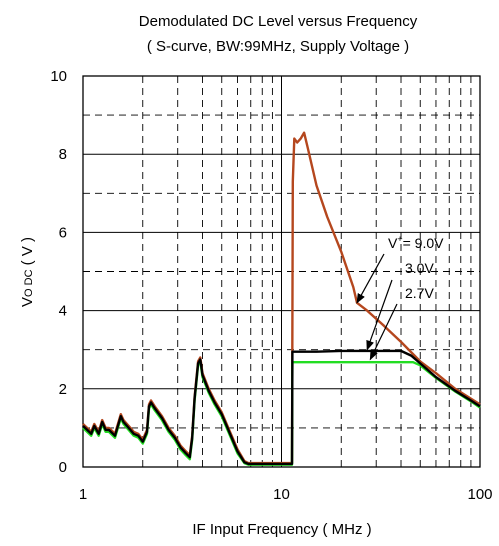 This screenshot has height=546, width=499. I want to click on y-axis-label: VO DC ( V ), so click(27, 272).